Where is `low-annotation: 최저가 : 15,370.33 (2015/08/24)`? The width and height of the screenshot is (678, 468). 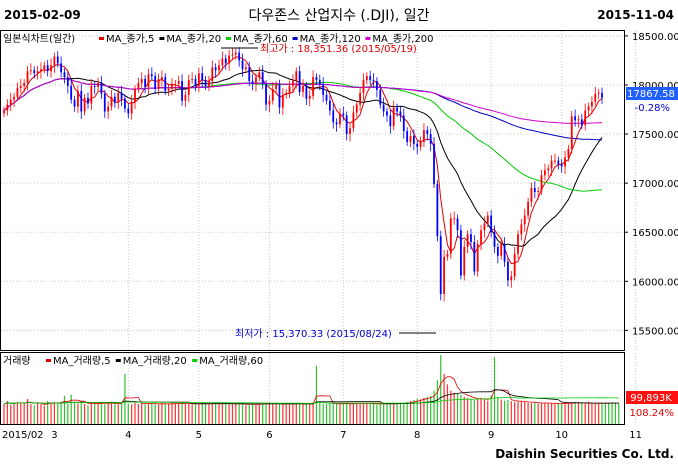 low-annotation: 최저가 : 15,370.33 (2015/08/24) is located at coordinates (313, 334).